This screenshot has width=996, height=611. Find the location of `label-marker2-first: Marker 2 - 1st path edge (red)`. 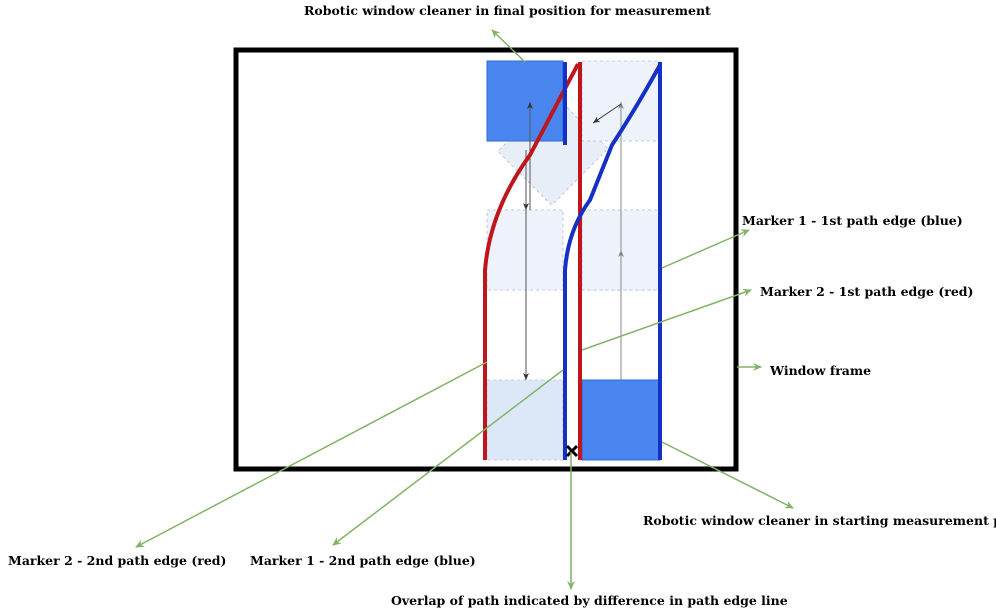

label-marker2-first: Marker 2 - 1st path edge (red) is located at coordinates (866, 291).